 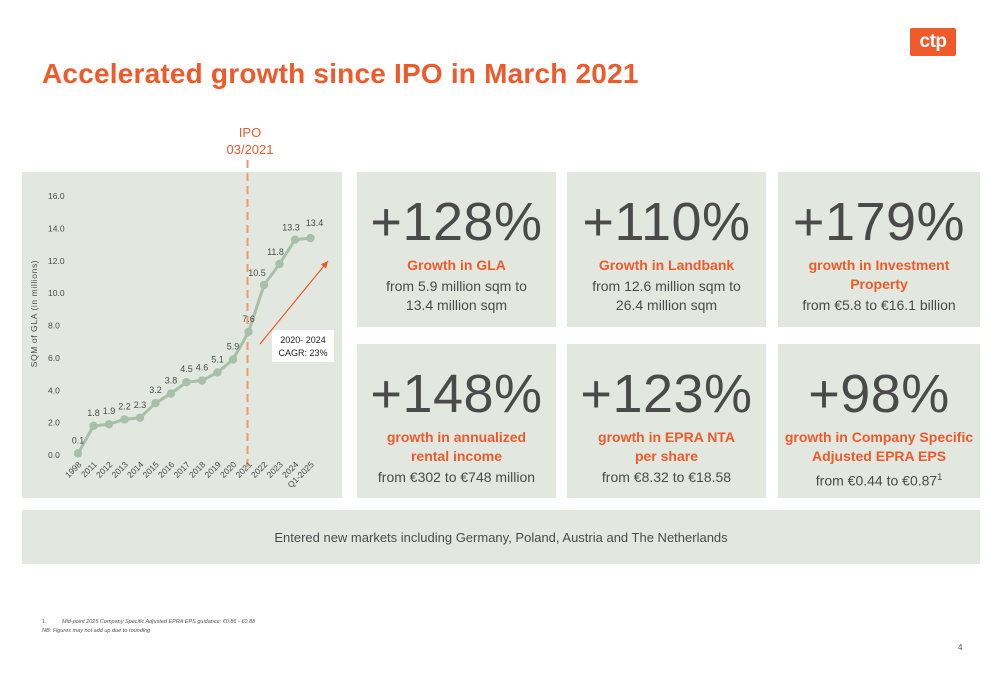 What do you see at coordinates (879, 284) in the screenshot?
I see `kpi-label-line: Property` at bounding box center [879, 284].